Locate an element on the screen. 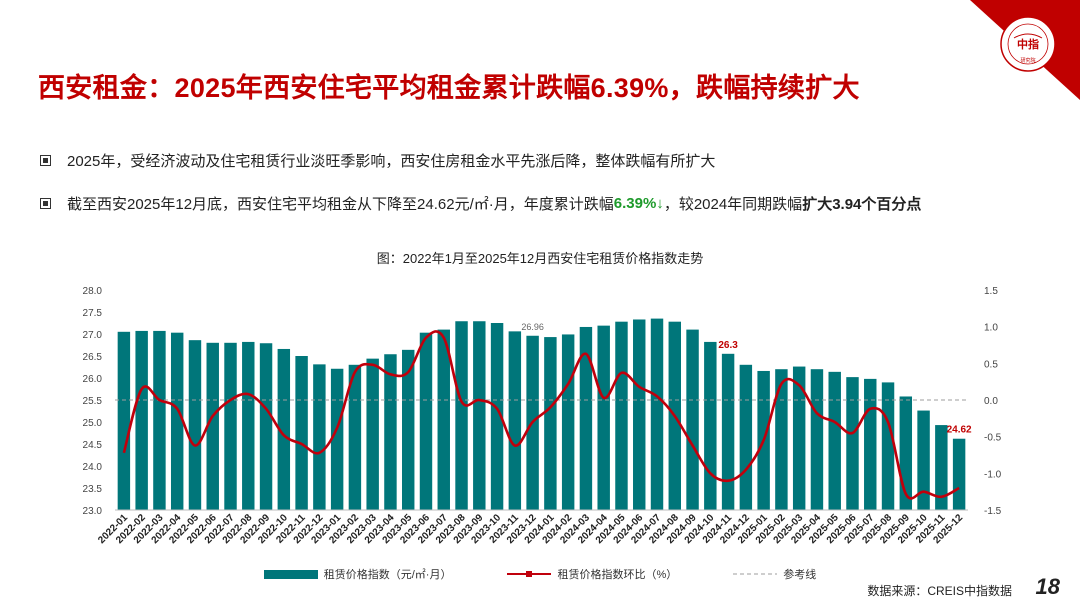 This screenshot has height=608, width=1080. y-left-tick-label: 24.5 is located at coordinates (93, 445).